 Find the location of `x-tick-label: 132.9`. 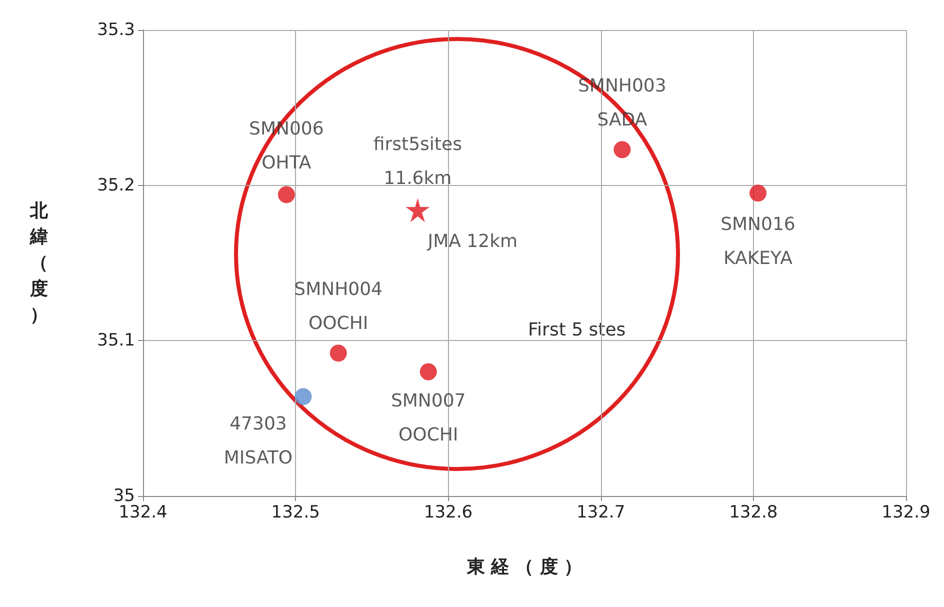

x-tick-label: 132.9 is located at coordinates (906, 512).